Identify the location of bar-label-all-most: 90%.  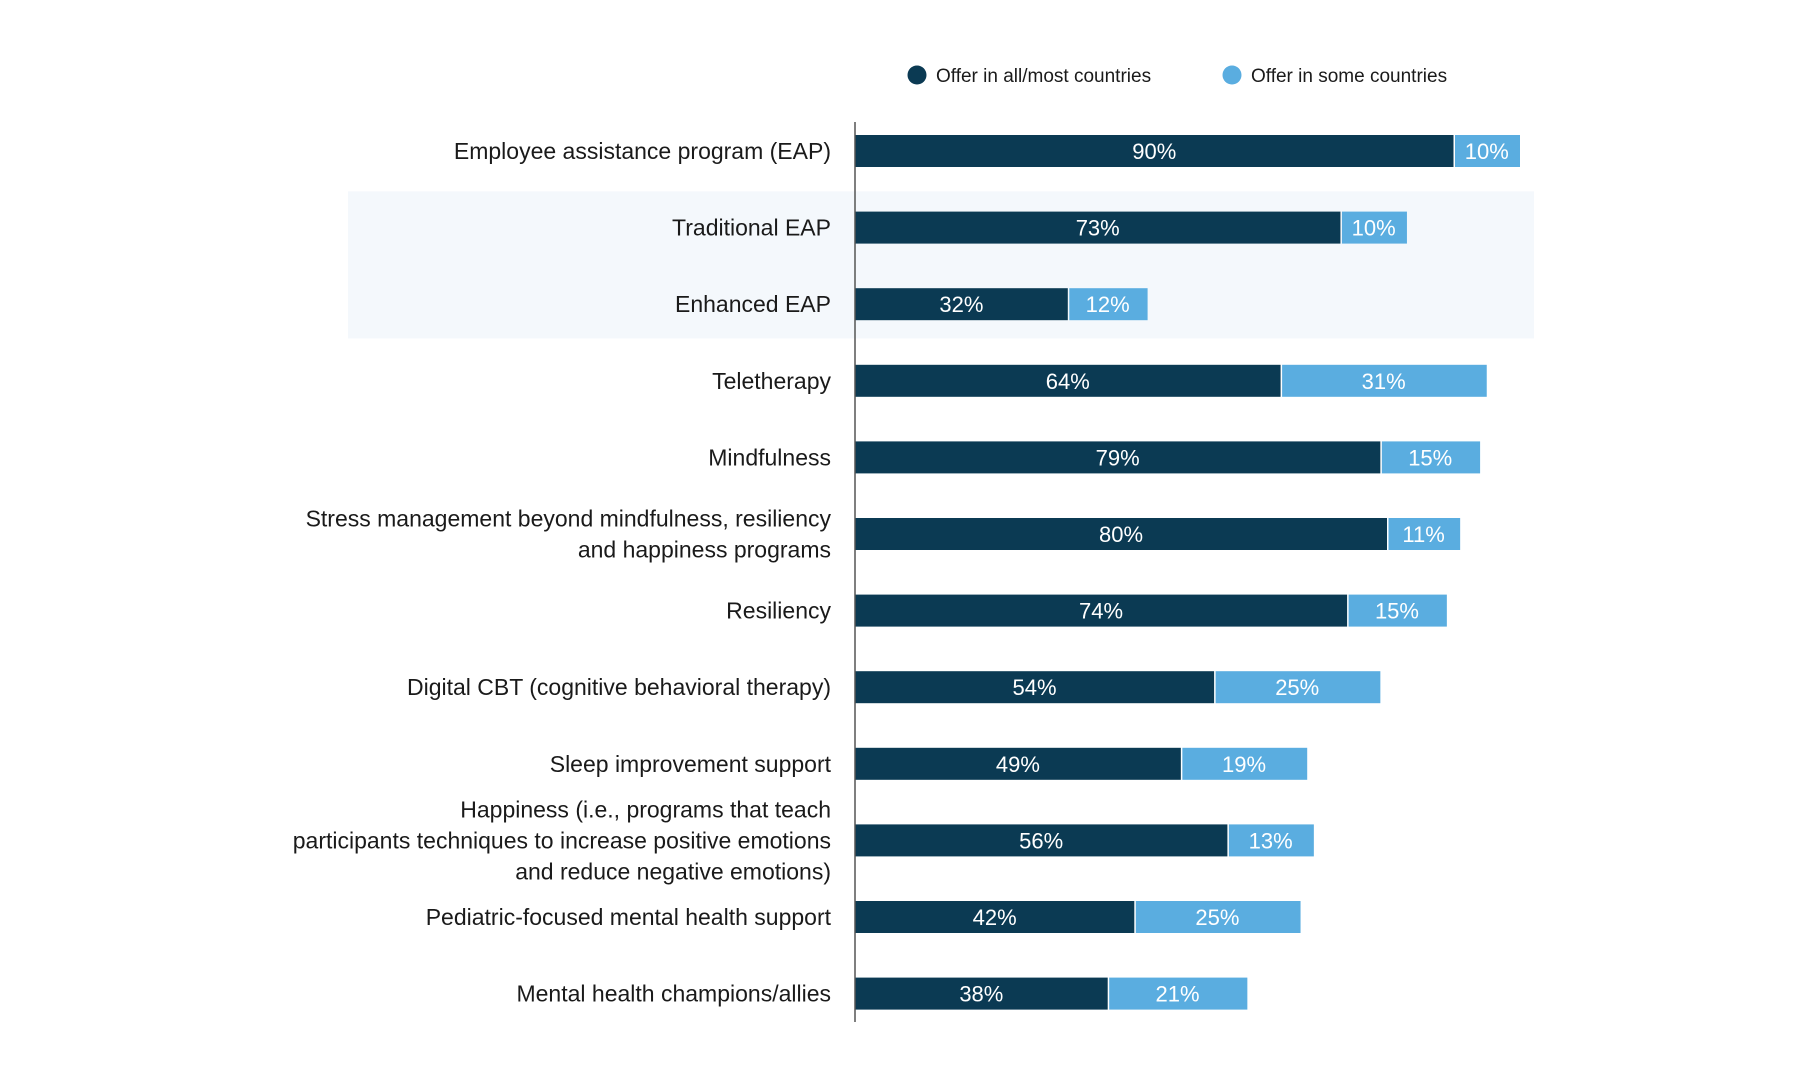
(1154, 151).